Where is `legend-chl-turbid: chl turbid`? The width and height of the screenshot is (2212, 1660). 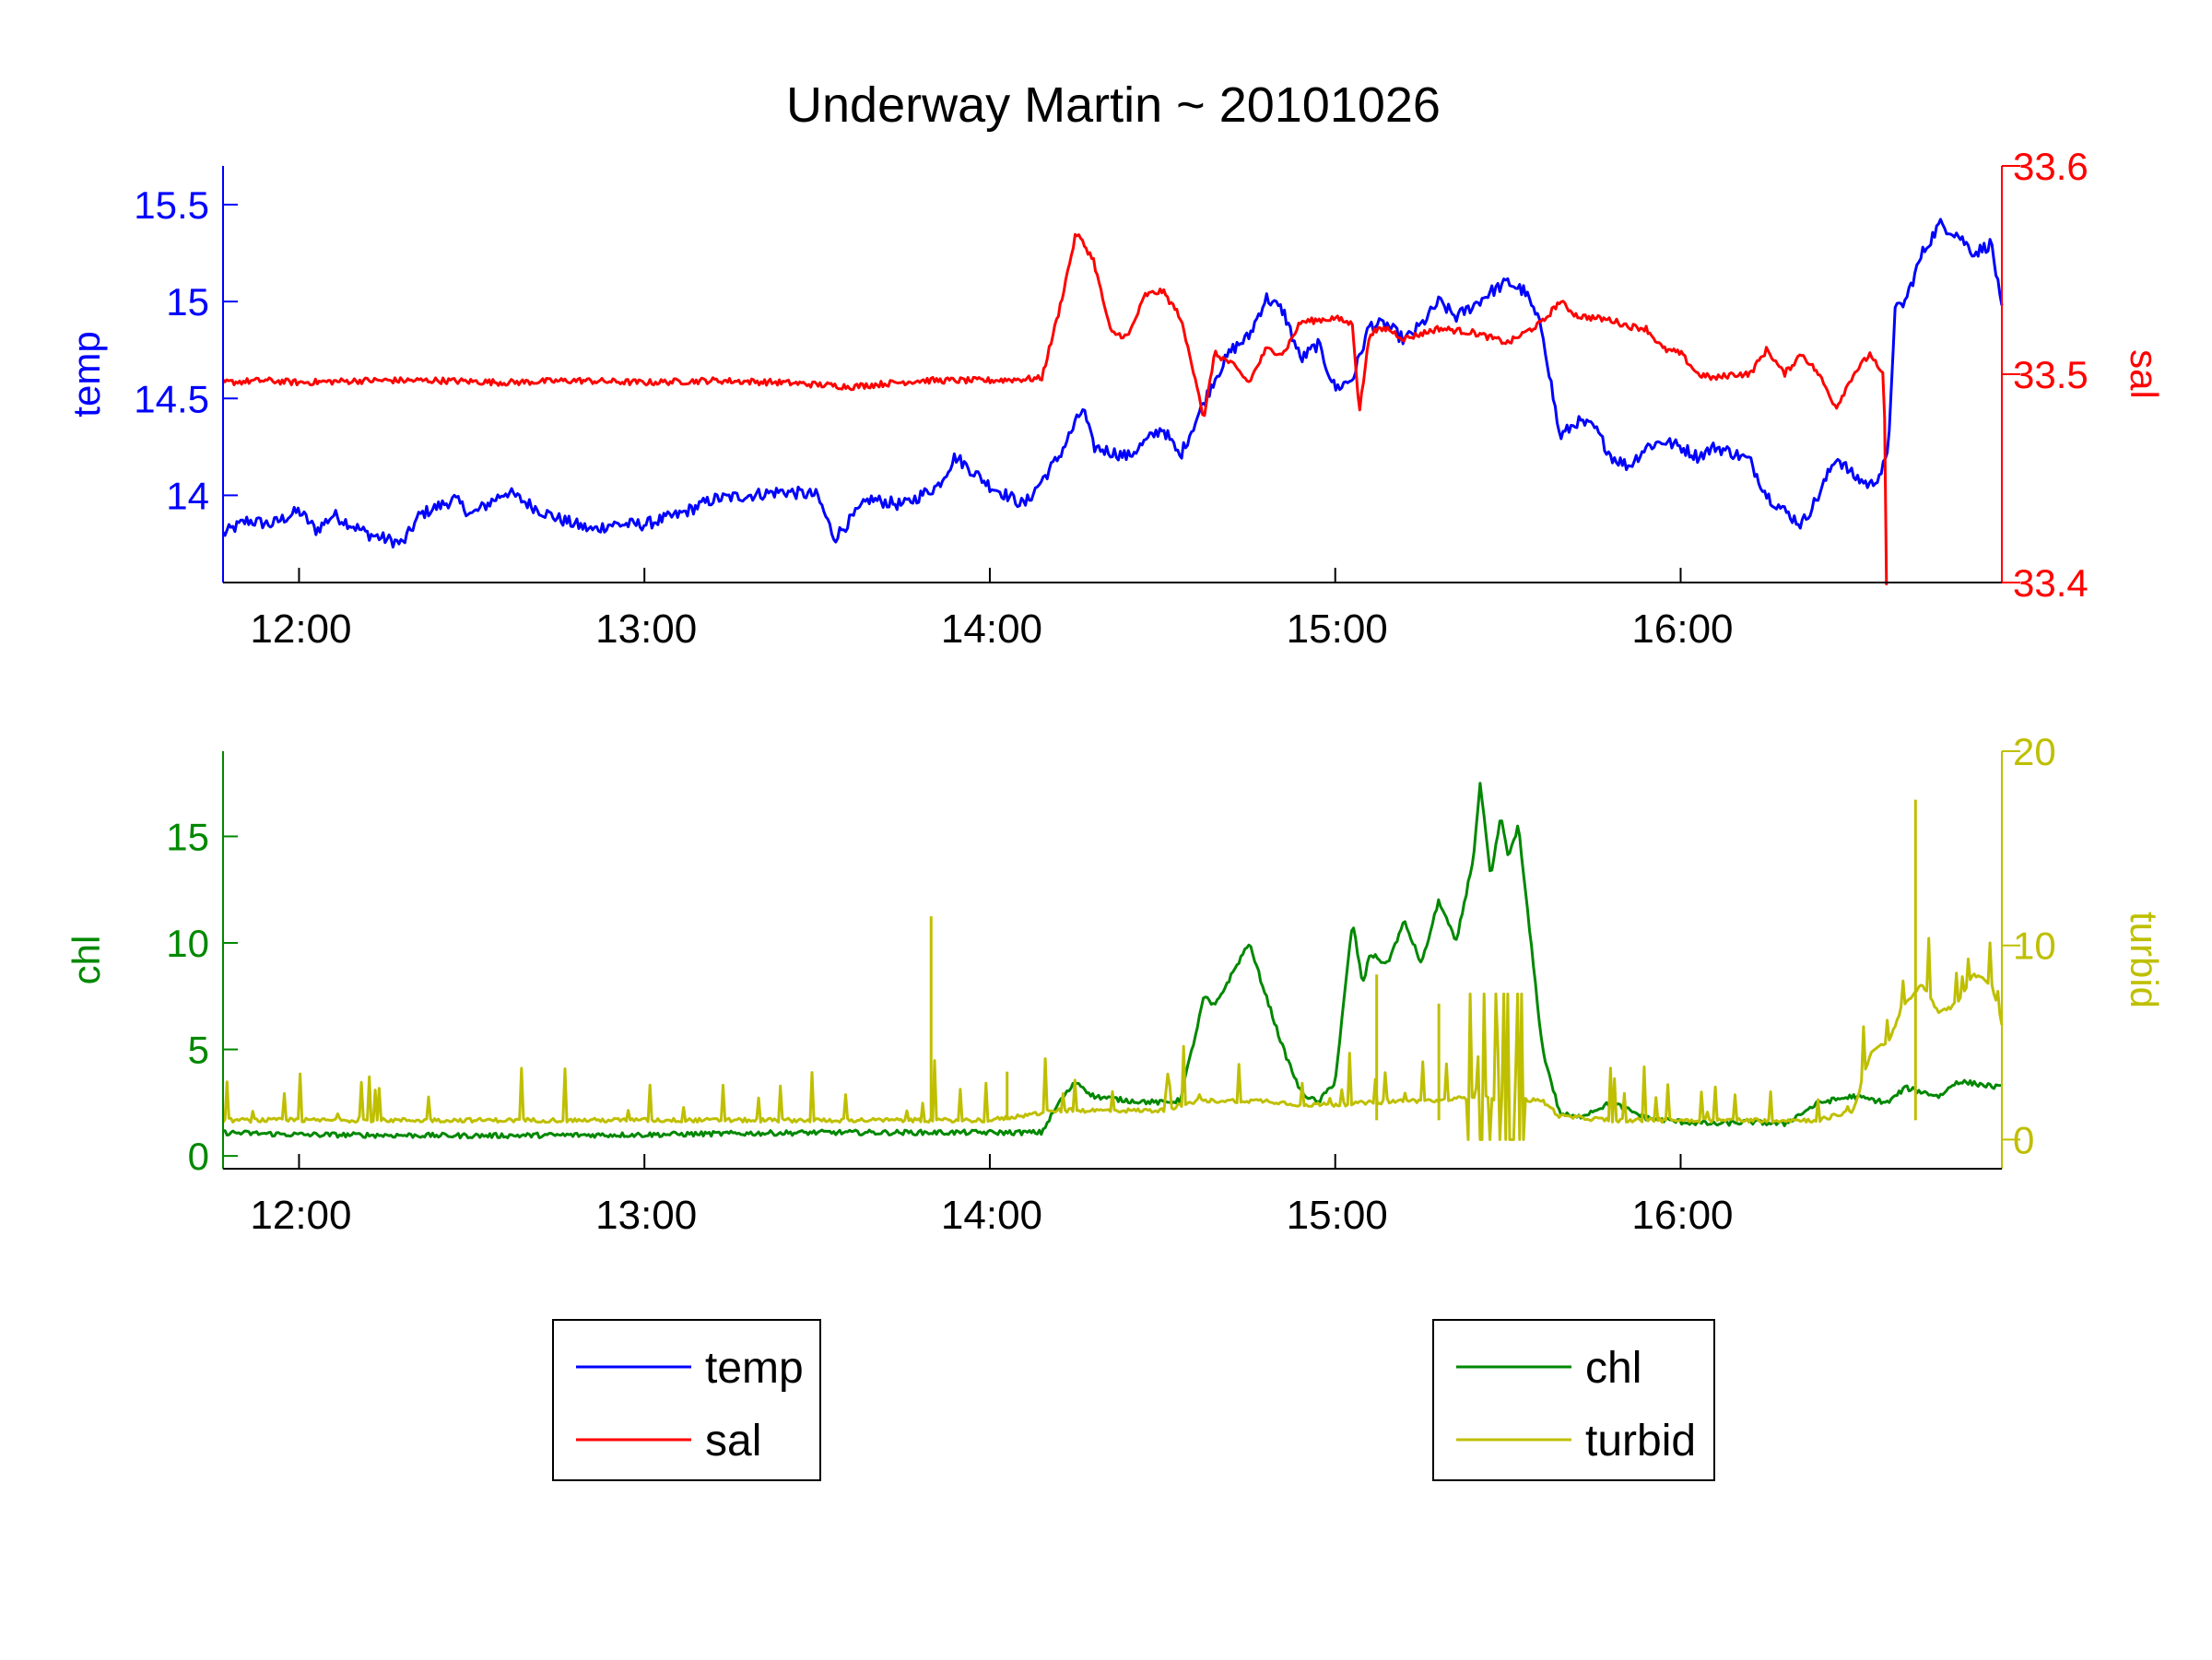
legend-chl-turbid: chl turbid is located at coordinates (1573, 1400).